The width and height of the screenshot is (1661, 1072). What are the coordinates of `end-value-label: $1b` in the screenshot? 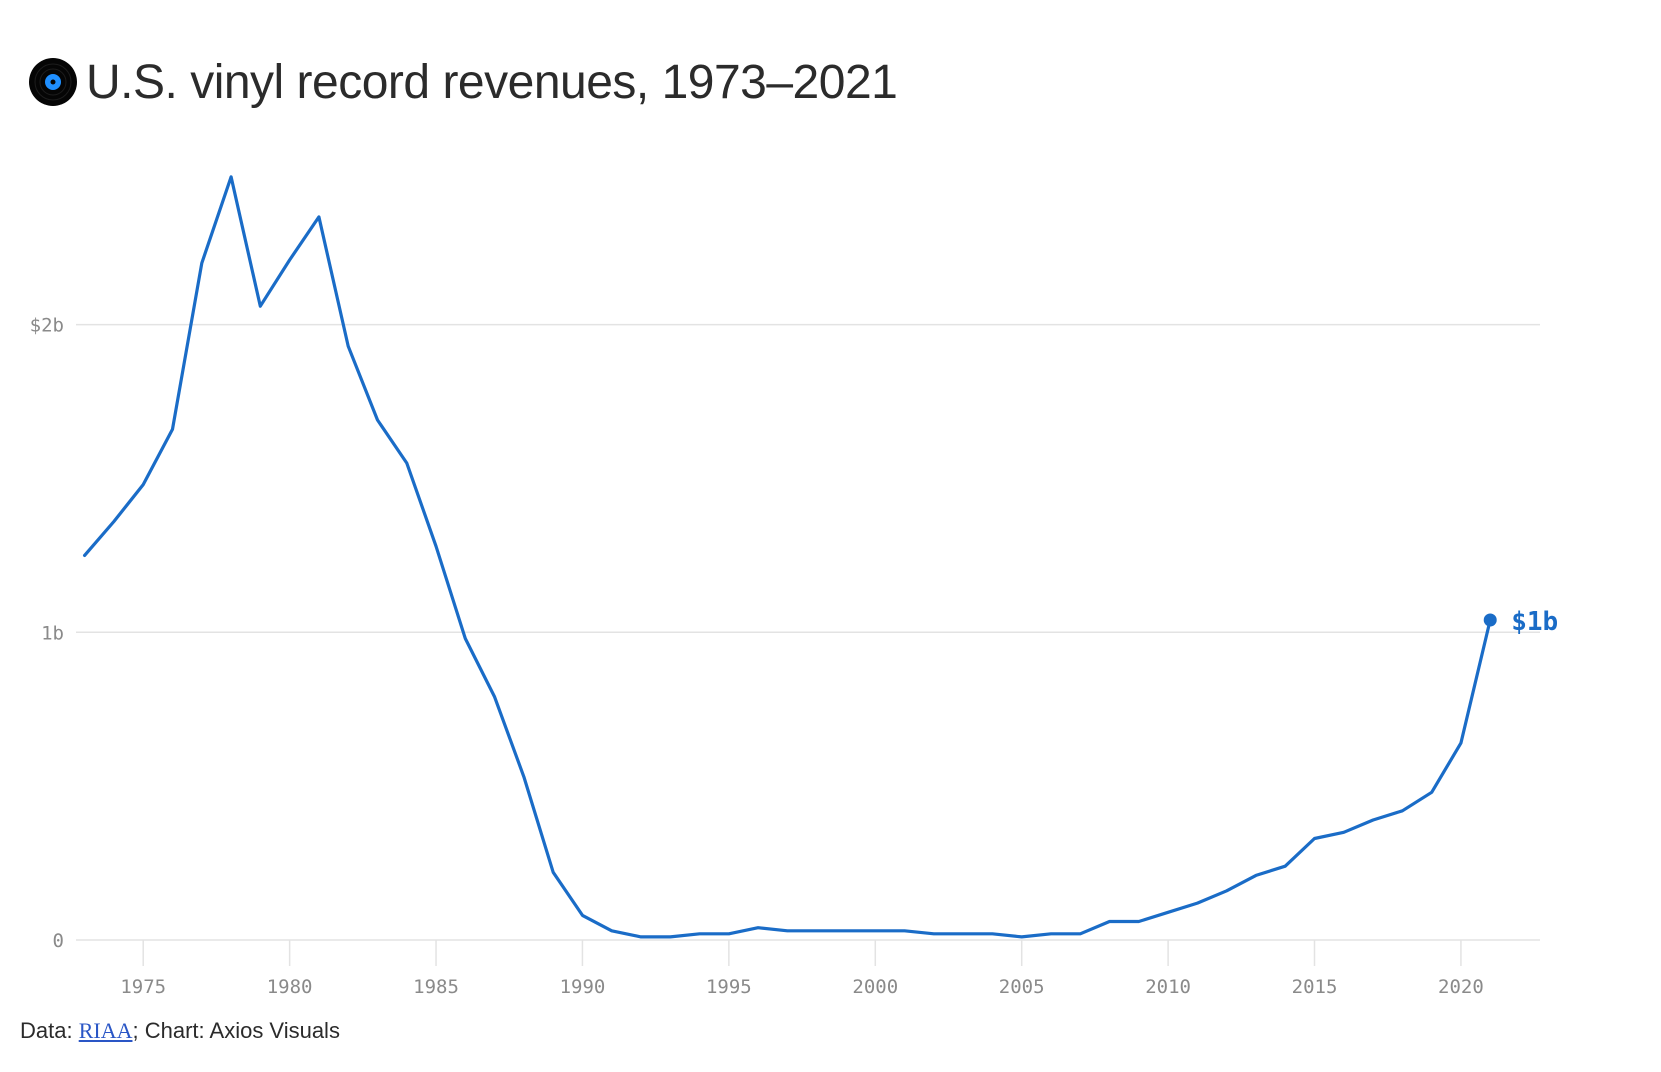 It's located at (1534, 622).